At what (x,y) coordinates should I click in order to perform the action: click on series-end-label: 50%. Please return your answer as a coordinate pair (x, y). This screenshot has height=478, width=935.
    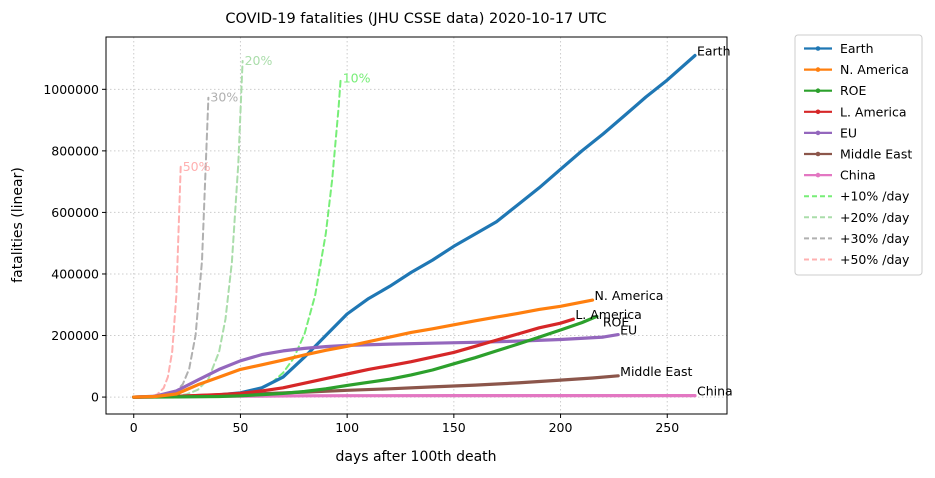
    Looking at the image, I should click on (197, 166).